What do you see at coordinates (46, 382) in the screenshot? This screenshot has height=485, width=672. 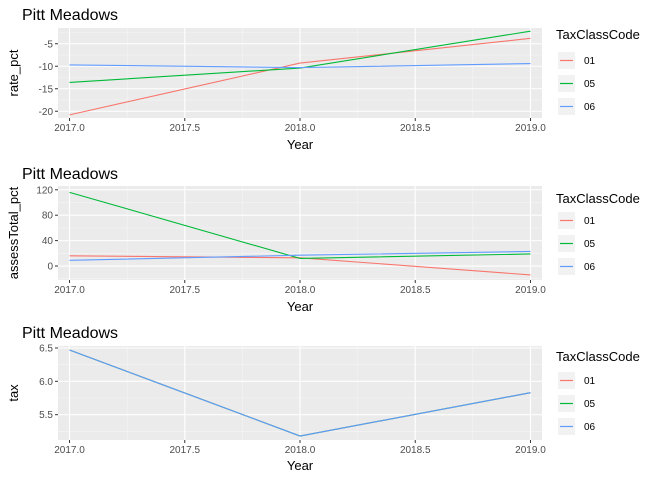 I see `y-tick-label: 6.0` at bounding box center [46, 382].